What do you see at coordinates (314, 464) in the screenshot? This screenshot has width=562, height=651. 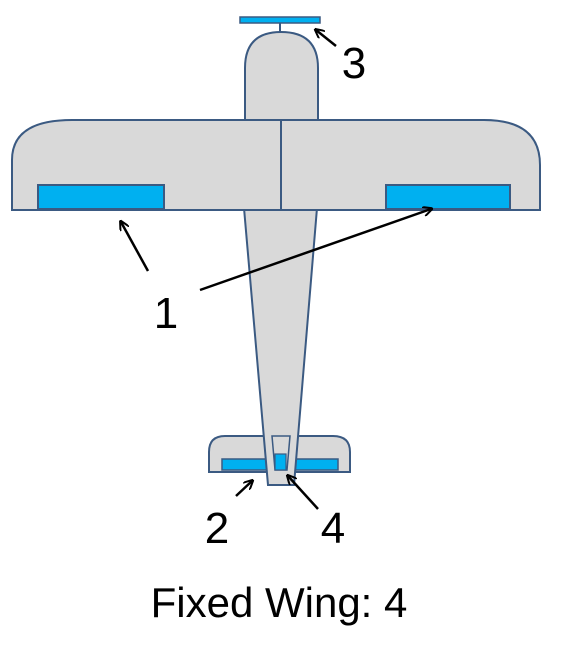 I see `elevator-right` at bounding box center [314, 464].